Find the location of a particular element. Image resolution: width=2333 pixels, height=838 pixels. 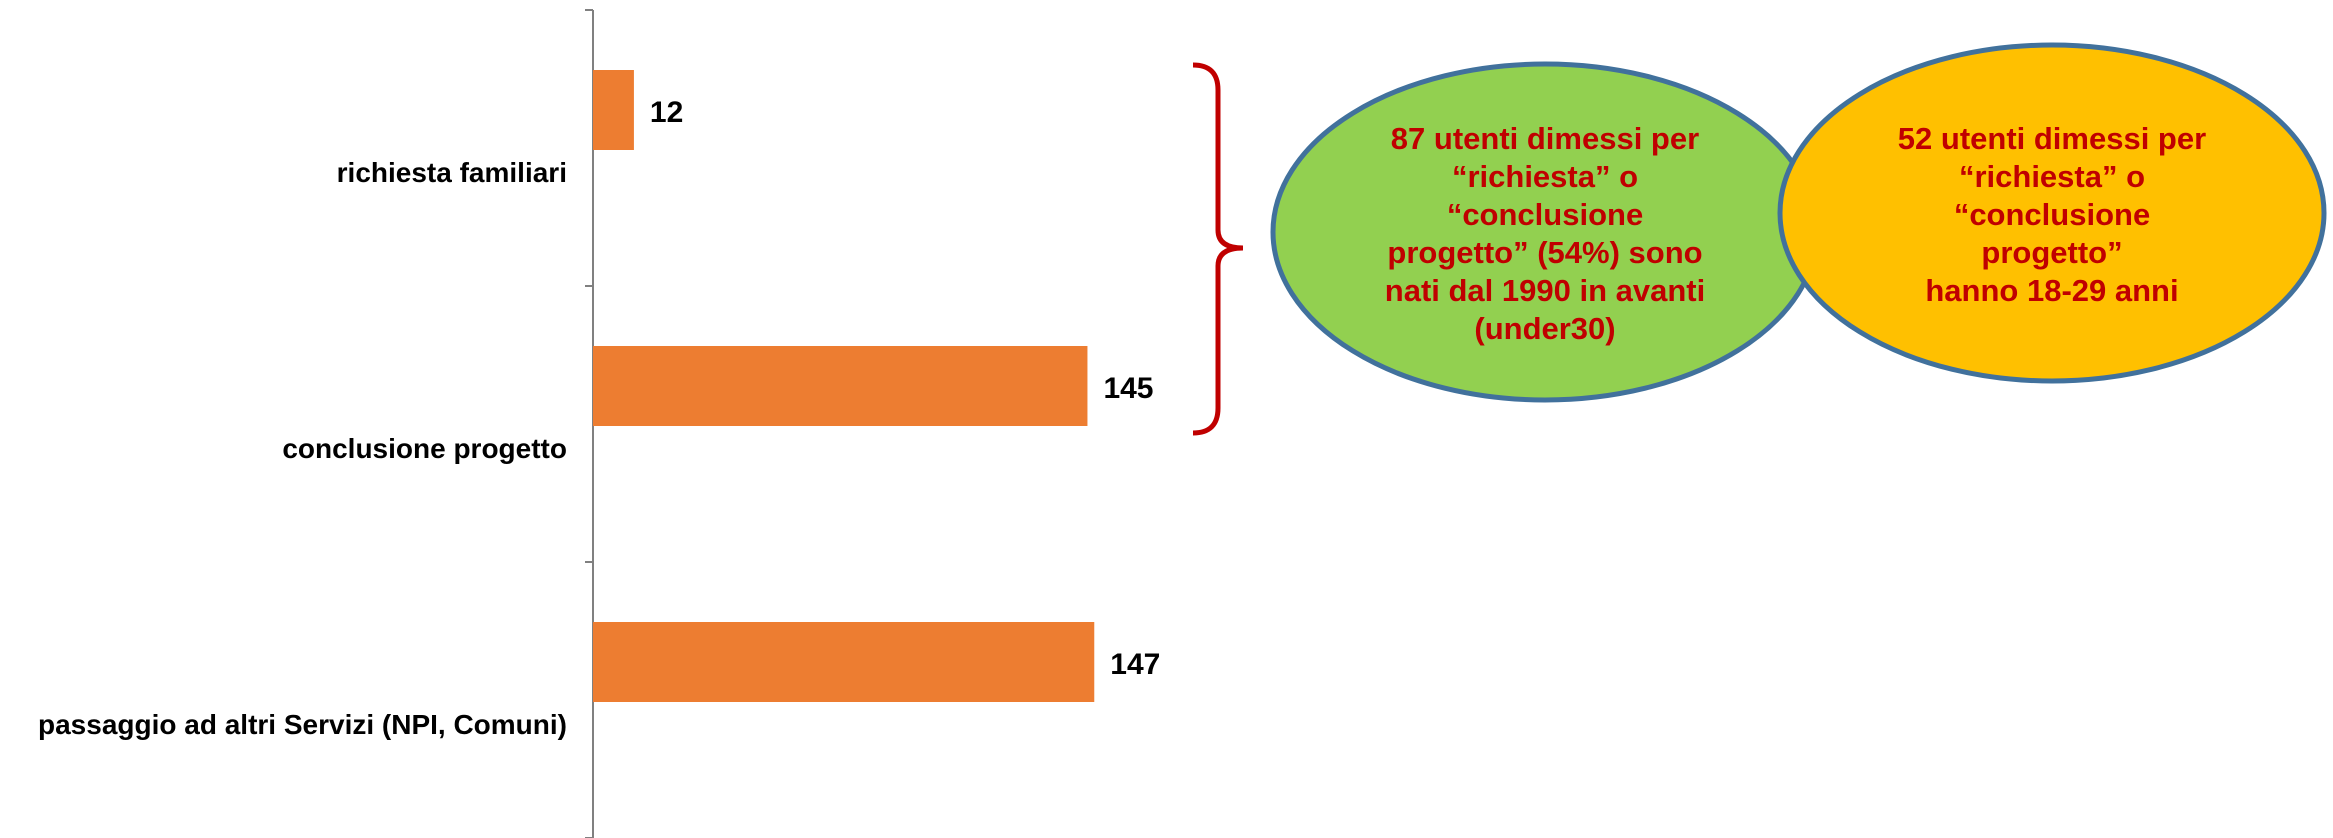

bubble-text-line: progetto” is located at coordinates (2051, 252).